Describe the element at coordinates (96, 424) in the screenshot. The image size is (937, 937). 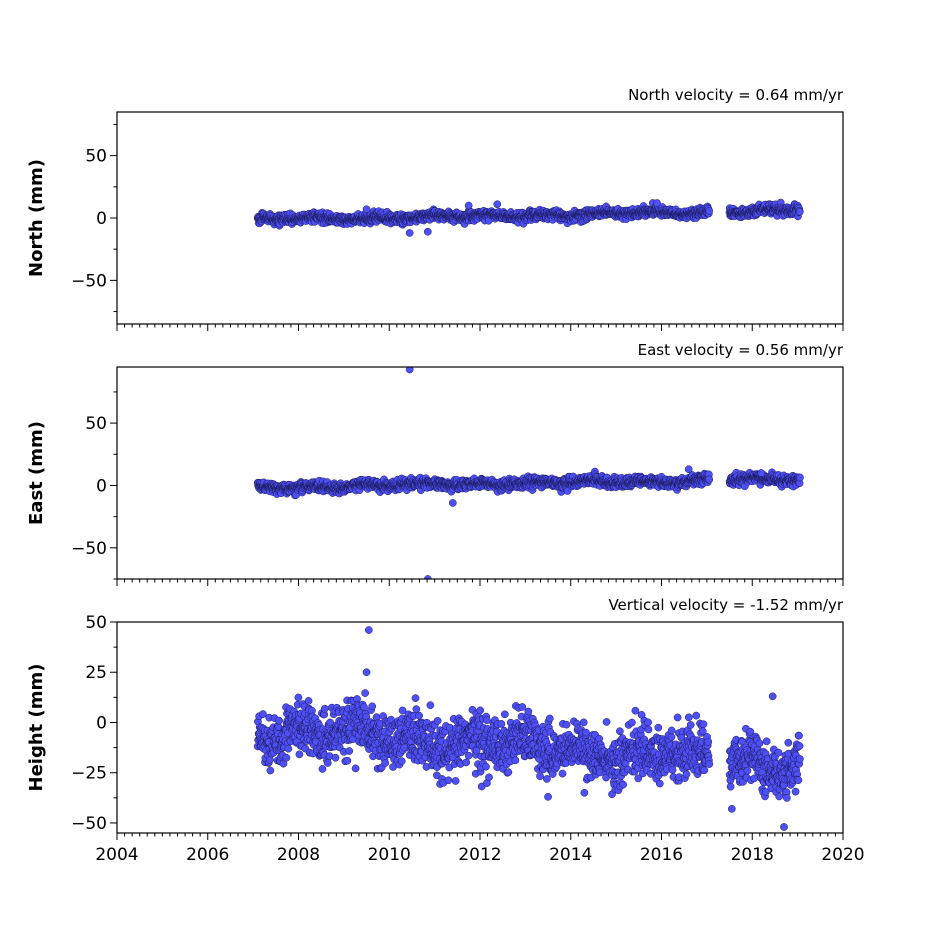
I see `east-y-tick-label: 50` at that location.